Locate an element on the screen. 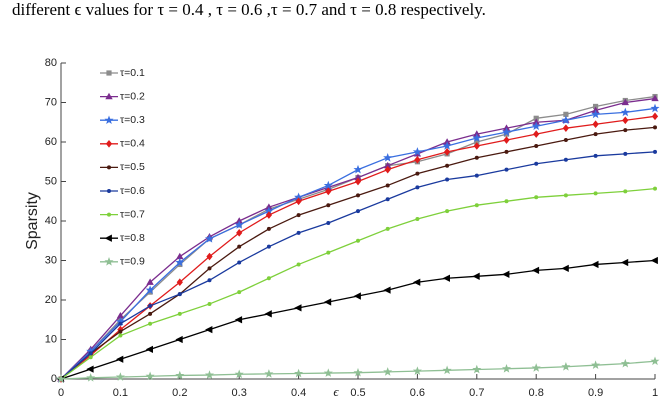 The image size is (664, 404). x-tick-label: 0 is located at coordinates (61, 393).